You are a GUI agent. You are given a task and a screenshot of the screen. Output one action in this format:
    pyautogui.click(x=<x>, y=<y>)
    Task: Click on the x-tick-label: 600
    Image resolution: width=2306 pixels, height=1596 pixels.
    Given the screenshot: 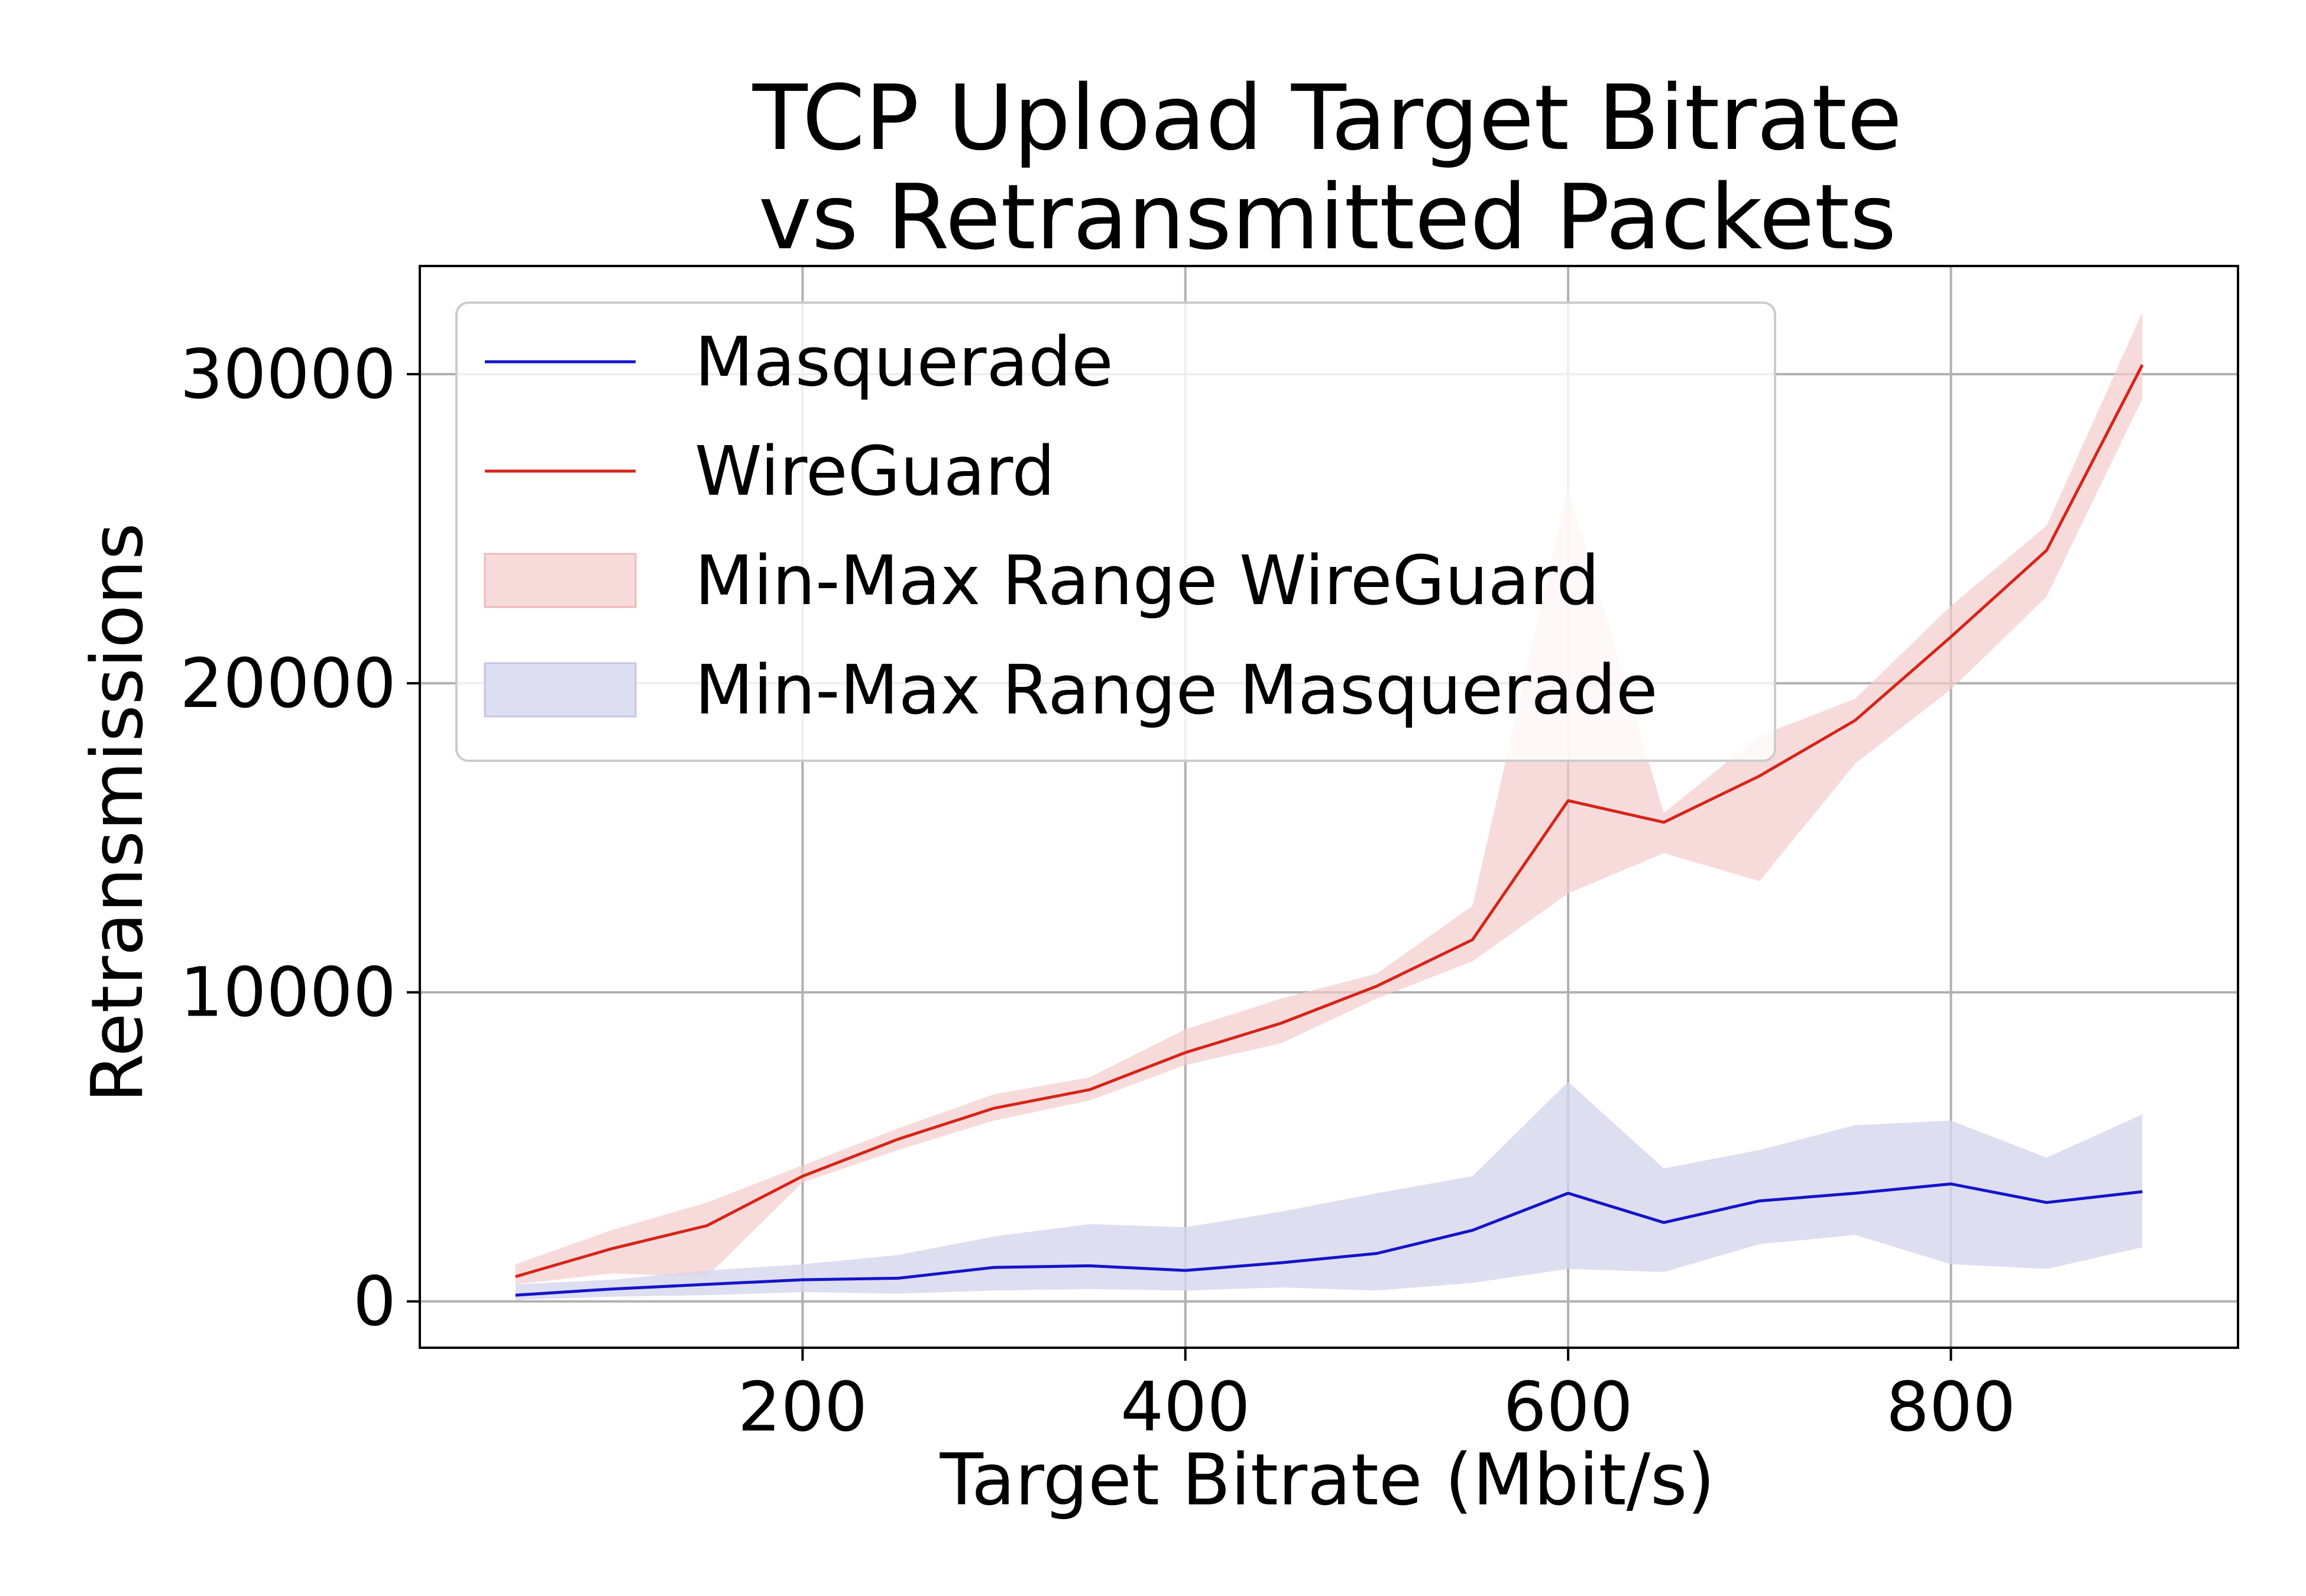 What is the action you would take?
    pyautogui.click(x=1568, y=1407)
    